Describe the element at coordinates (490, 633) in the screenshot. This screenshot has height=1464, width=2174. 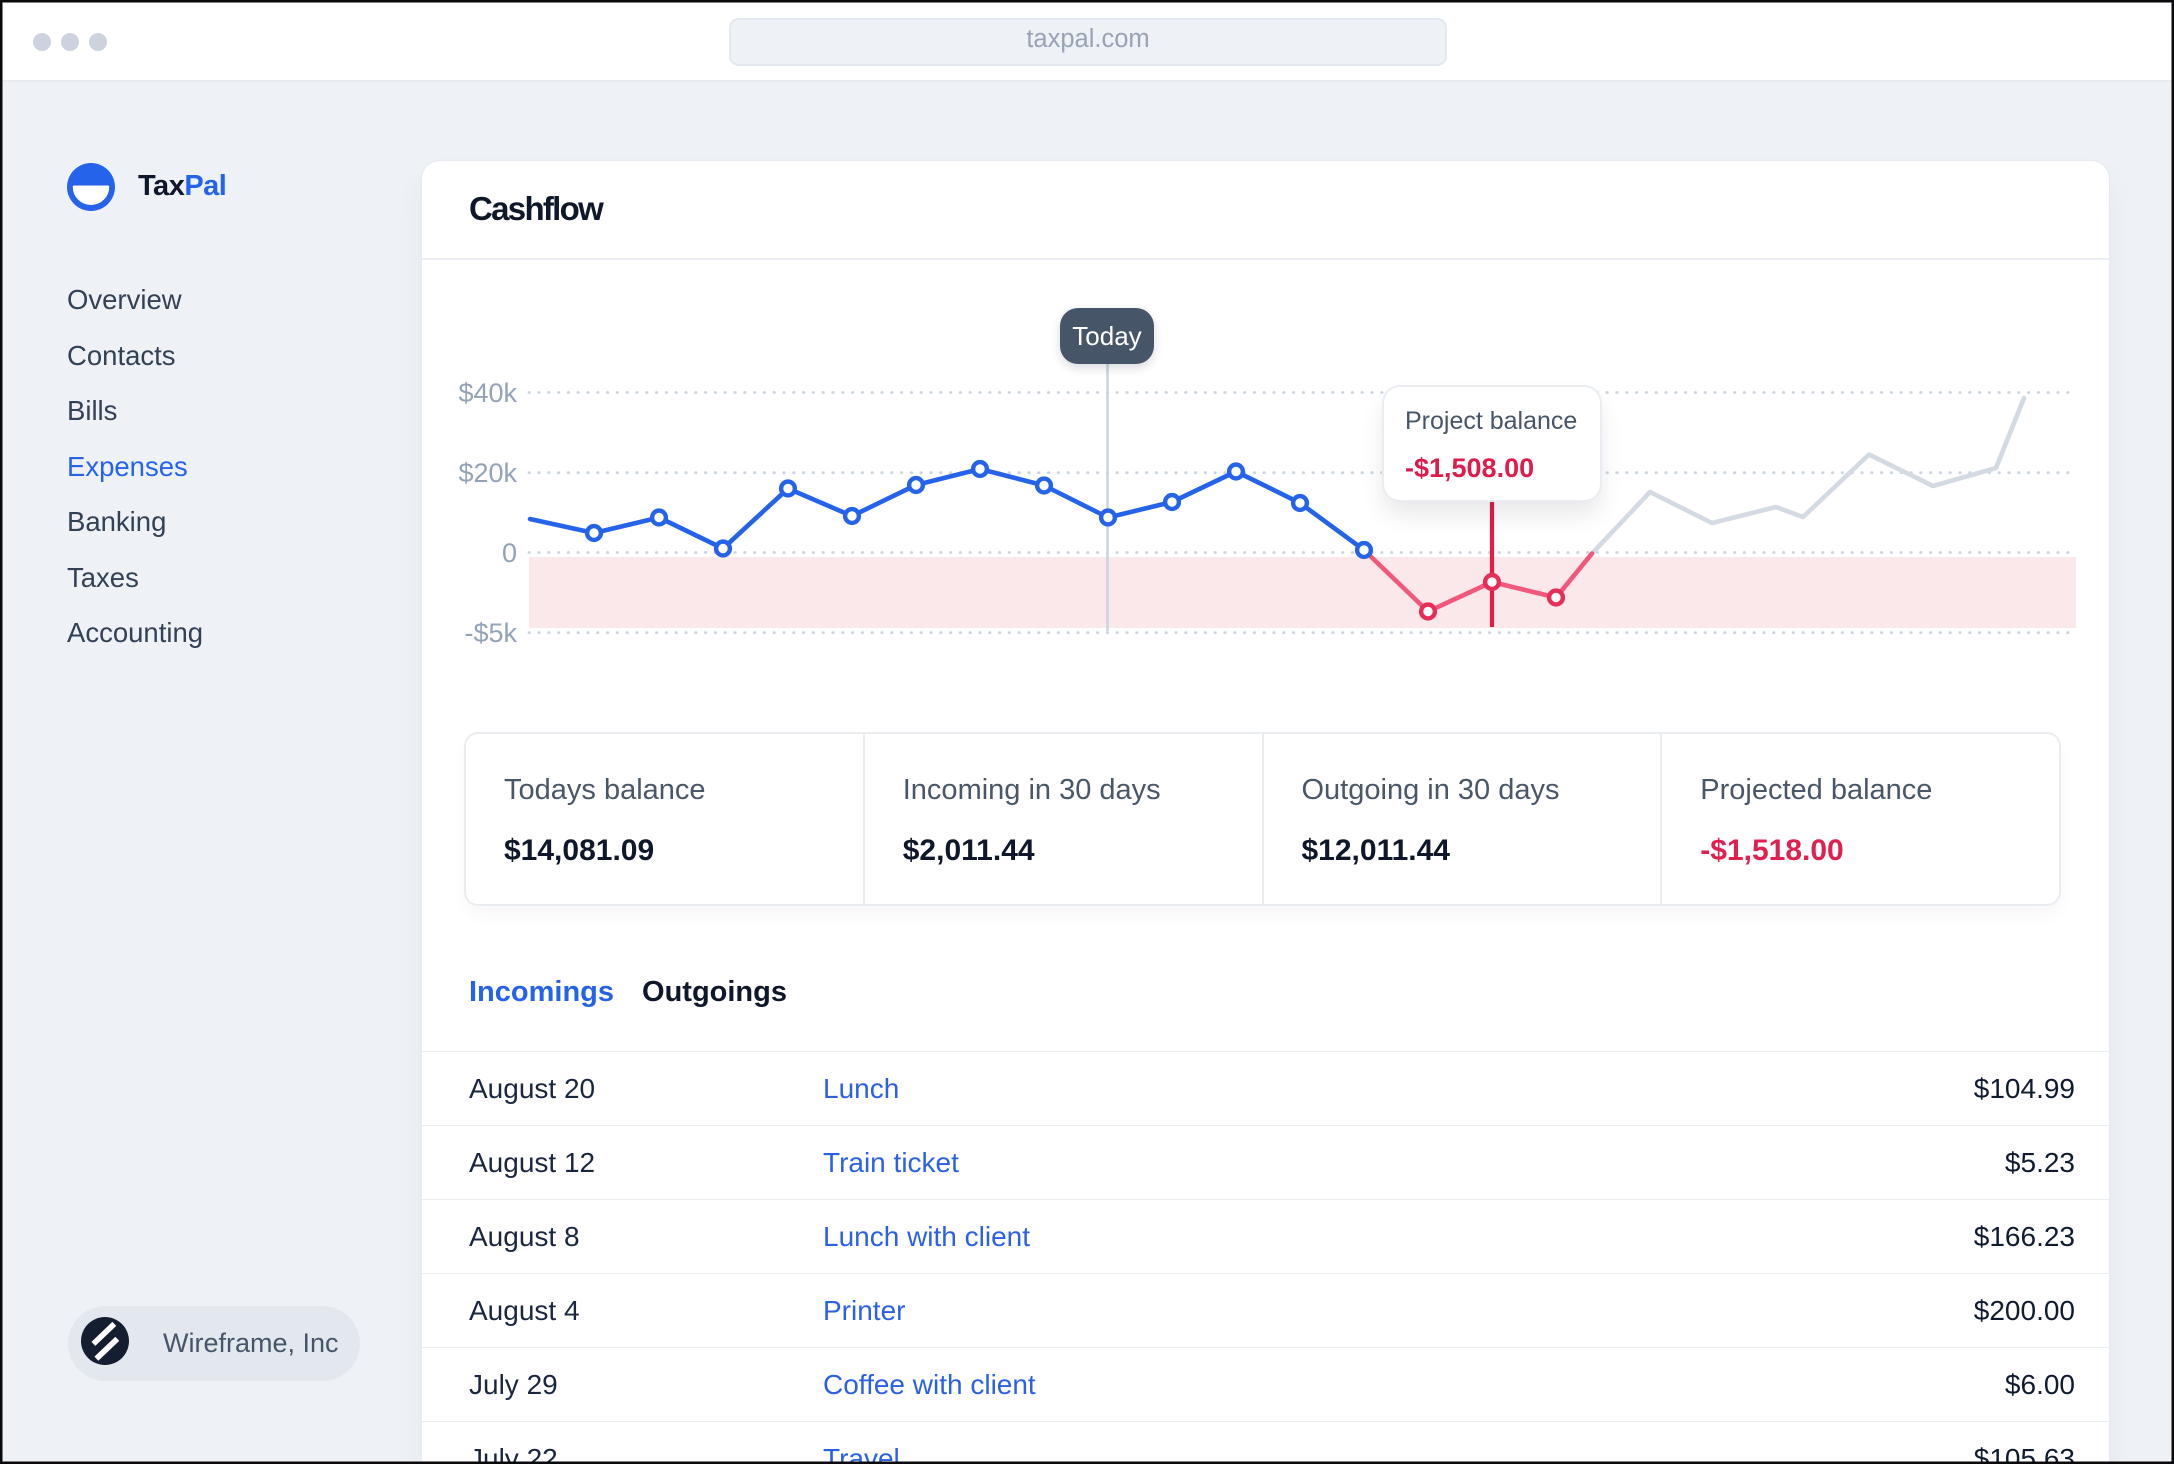
I see `svg-text: -$5k` at that location.